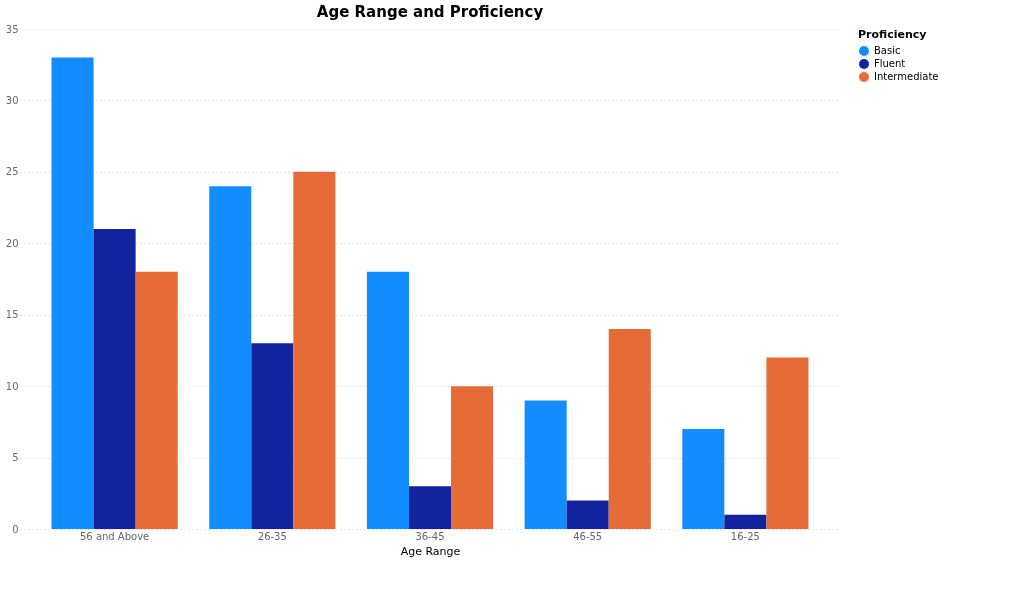 The height and width of the screenshot is (598, 1024). Describe the element at coordinates (12, 315) in the screenshot. I see `y-tick-label: 15` at that location.